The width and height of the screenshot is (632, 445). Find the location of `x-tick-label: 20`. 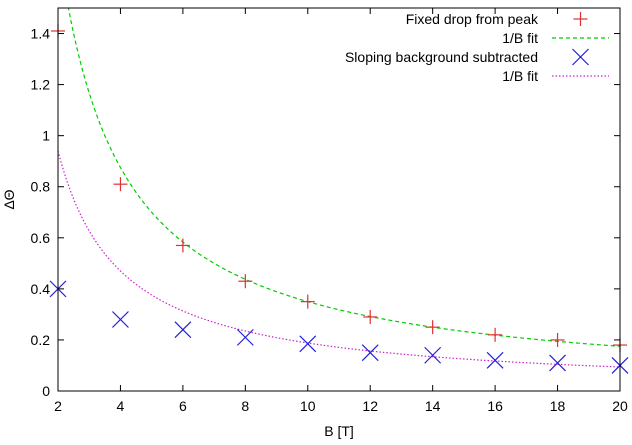

x-tick-label: 20 is located at coordinates (620, 406).